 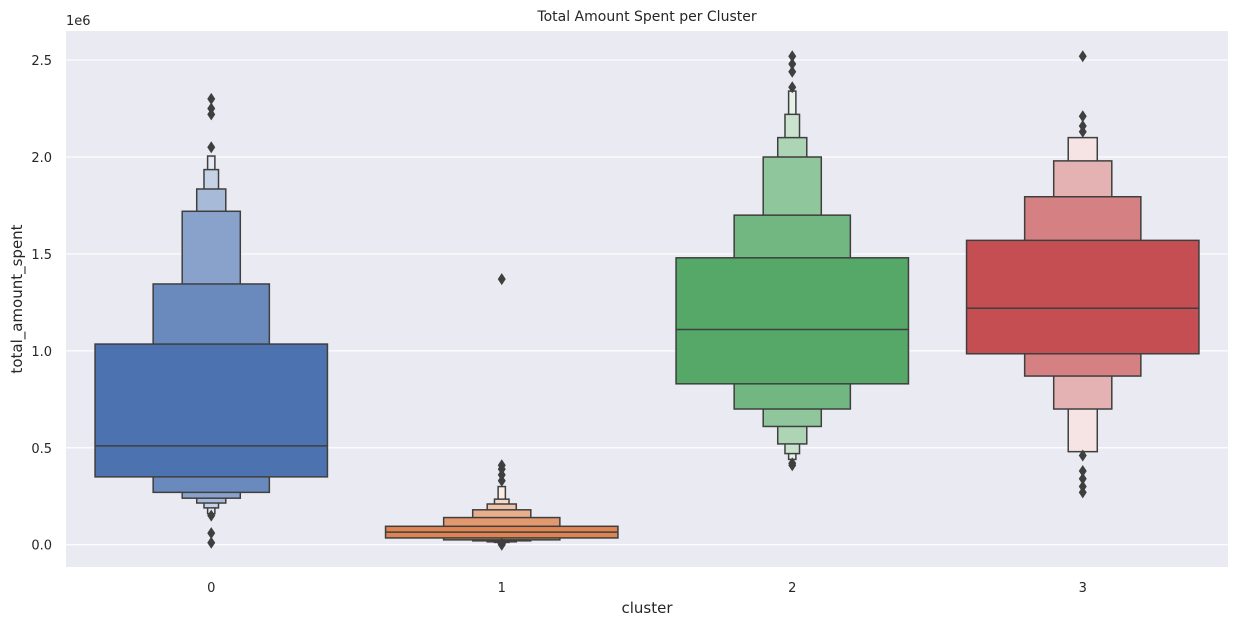 What do you see at coordinates (41, 158) in the screenshot?
I see `y-tick-label: 2.0` at bounding box center [41, 158].